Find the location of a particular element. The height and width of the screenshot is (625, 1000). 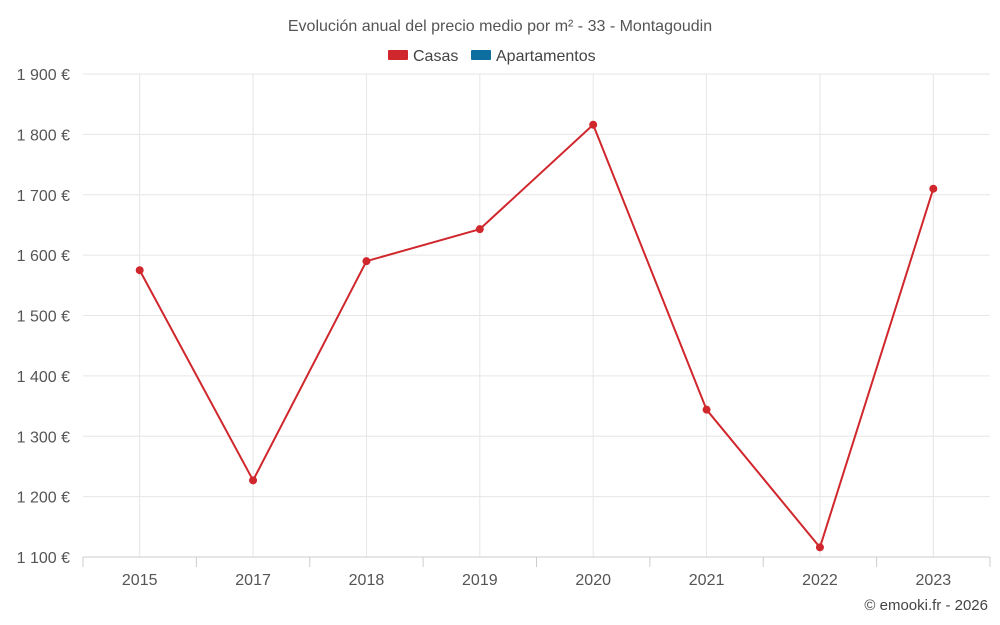

x-tick-label: 2020 is located at coordinates (593, 580).